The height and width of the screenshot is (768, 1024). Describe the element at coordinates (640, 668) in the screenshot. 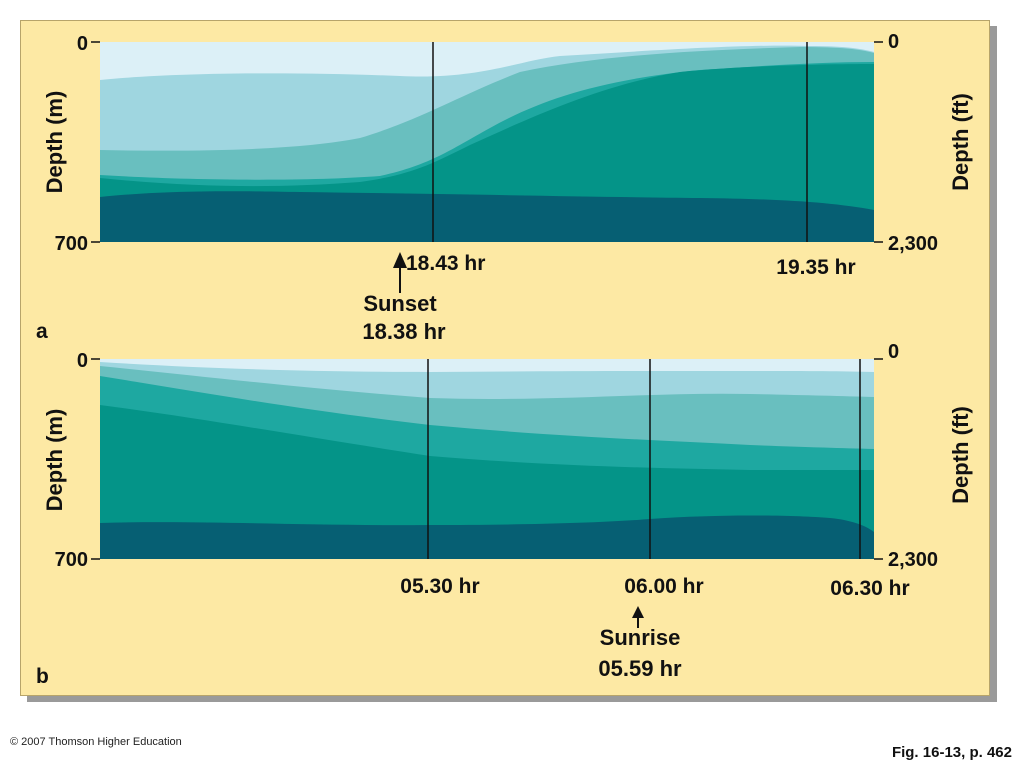

I see `sunrise-time: 05.59 hr` at that location.